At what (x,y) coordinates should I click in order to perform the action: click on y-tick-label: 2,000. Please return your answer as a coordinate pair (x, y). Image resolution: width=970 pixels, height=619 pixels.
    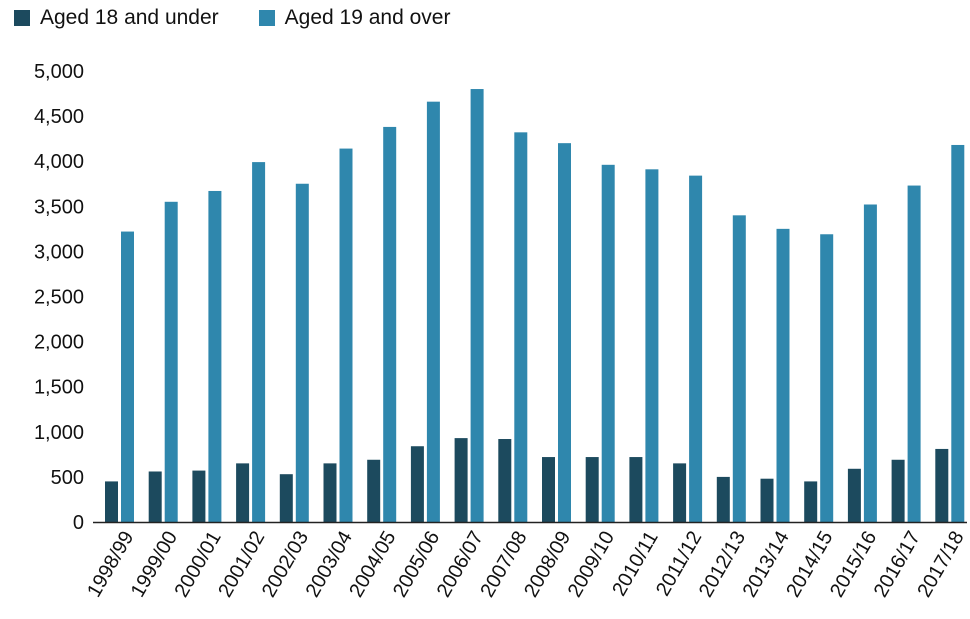
    Looking at the image, I should click on (59, 343).